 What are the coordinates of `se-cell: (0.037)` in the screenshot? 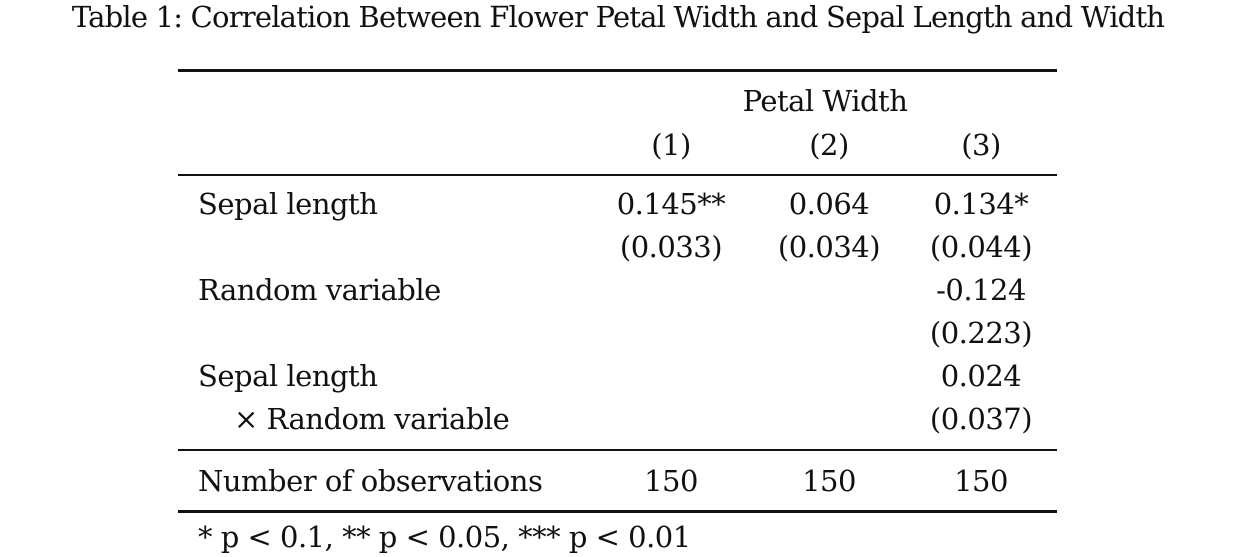 It's located at (981, 419).